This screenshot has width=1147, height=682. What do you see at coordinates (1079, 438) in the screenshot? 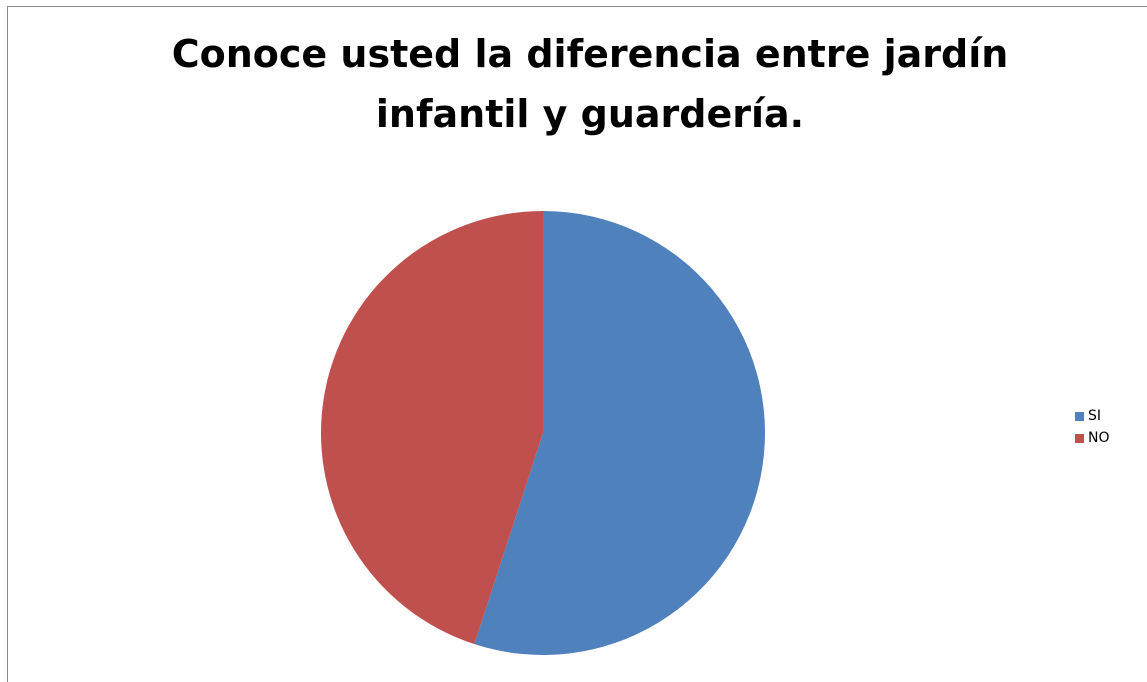
I see `legend-swatch-no` at bounding box center [1079, 438].